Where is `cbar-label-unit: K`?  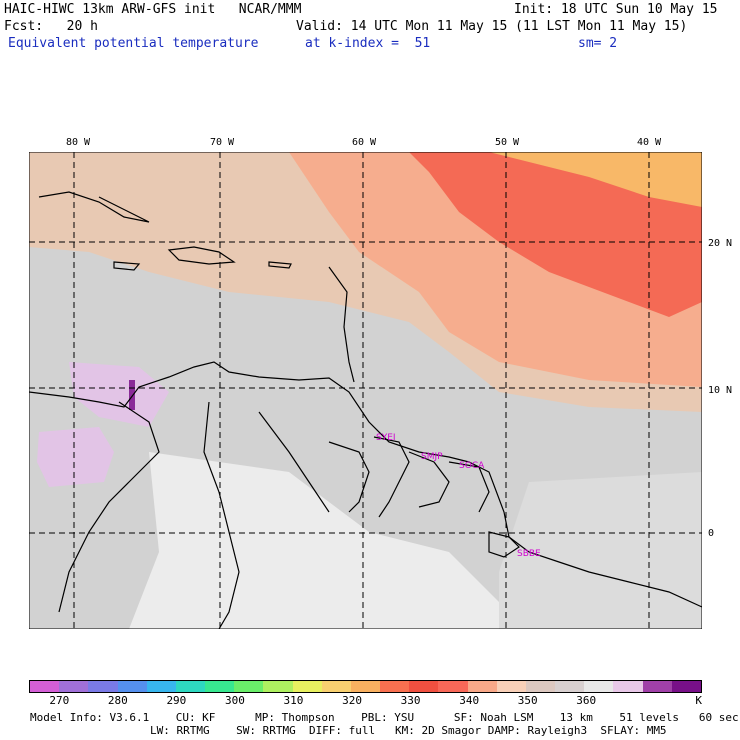 cbar-label-unit: K is located at coordinates (698, 700).